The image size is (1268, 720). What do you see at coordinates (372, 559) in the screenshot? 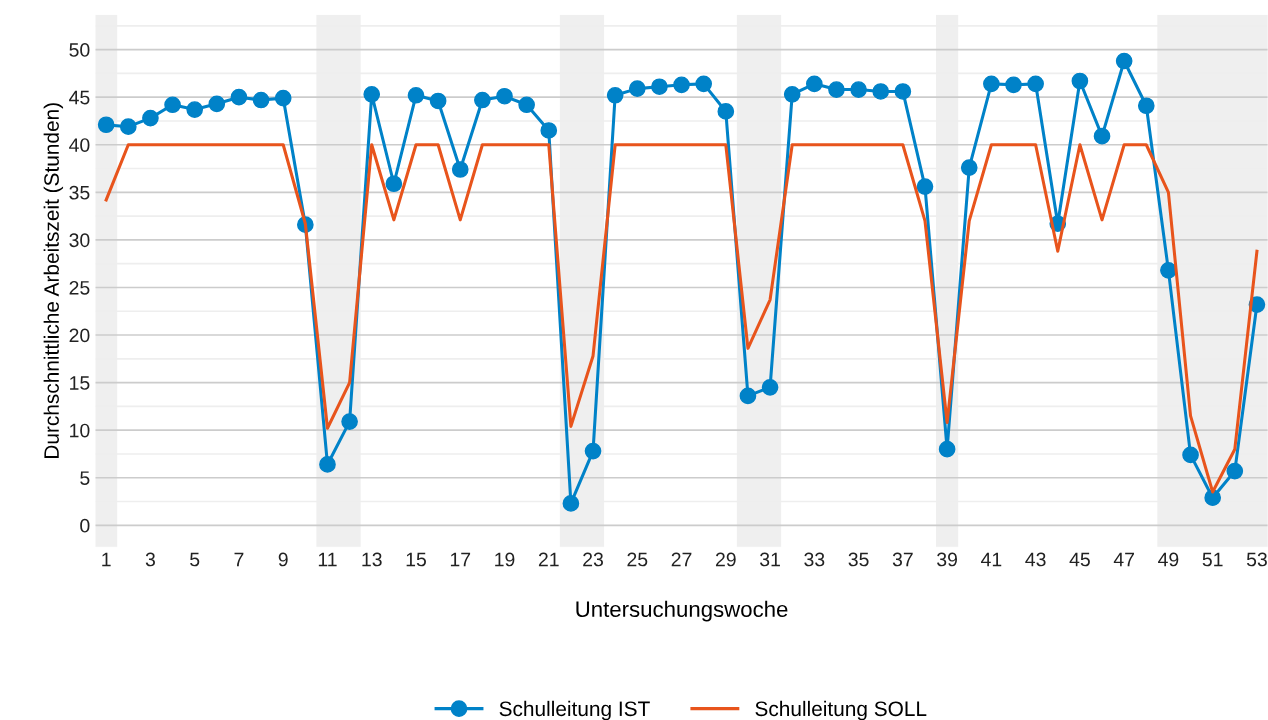
I see `x-tick-label: 13` at bounding box center [372, 559].